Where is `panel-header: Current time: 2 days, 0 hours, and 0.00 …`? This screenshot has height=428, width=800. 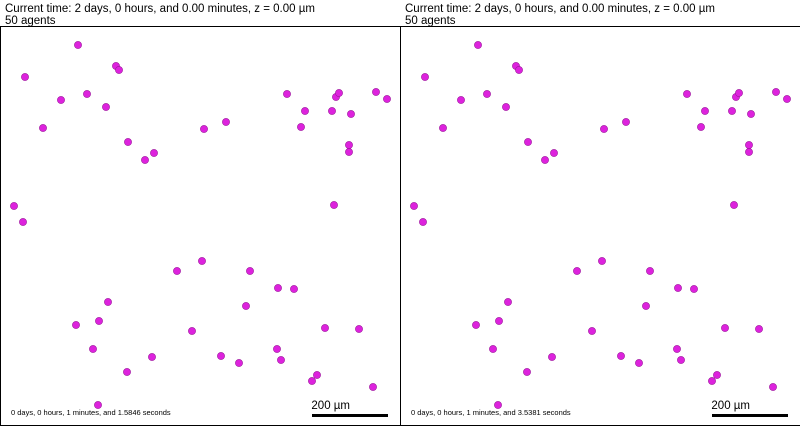
panel-header: Current time: 2 days, 0 hours, and 0.00 … is located at coordinates (560, 15).